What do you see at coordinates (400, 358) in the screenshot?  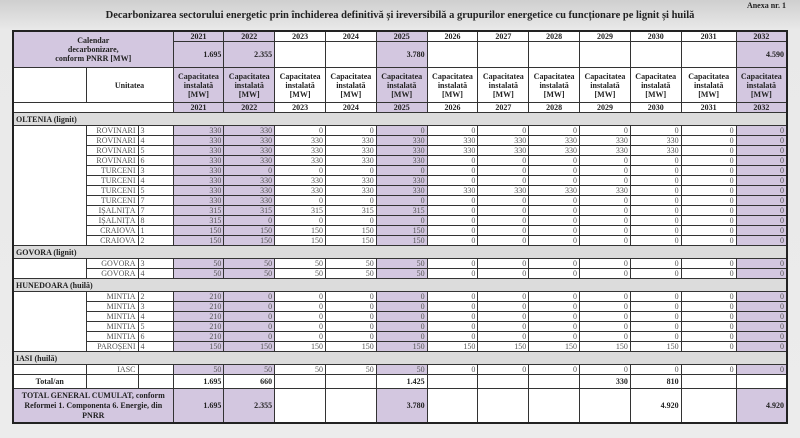 I see `section-header: IASI (huilă)` at bounding box center [400, 358].